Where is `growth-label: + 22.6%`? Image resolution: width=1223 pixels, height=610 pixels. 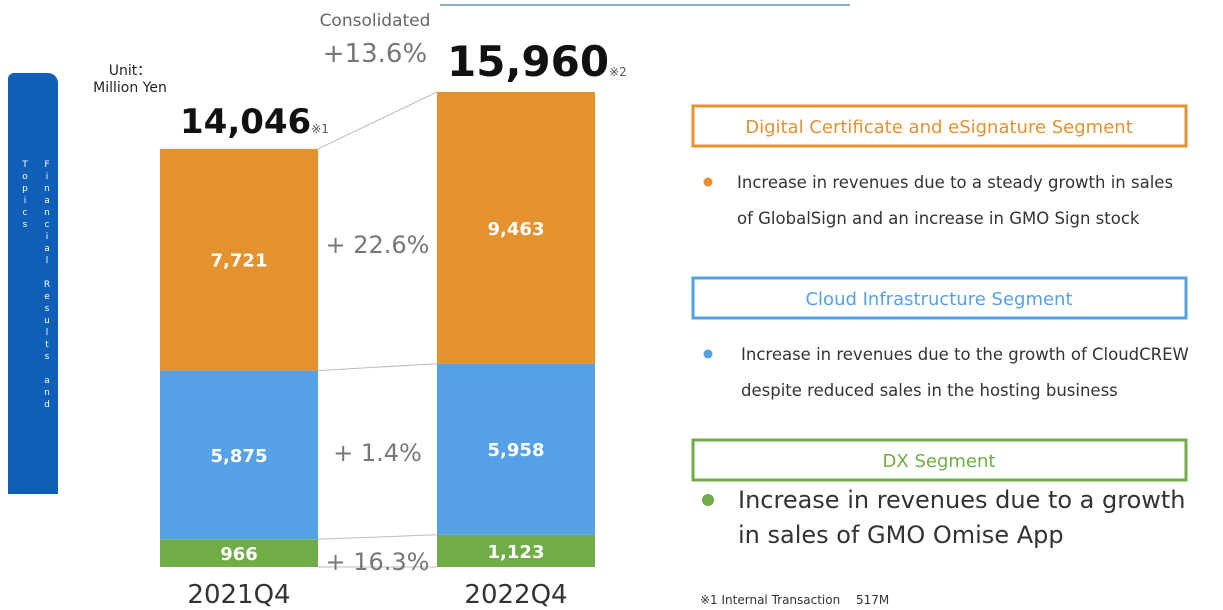 growth-label: + 22.6% is located at coordinates (378, 245).